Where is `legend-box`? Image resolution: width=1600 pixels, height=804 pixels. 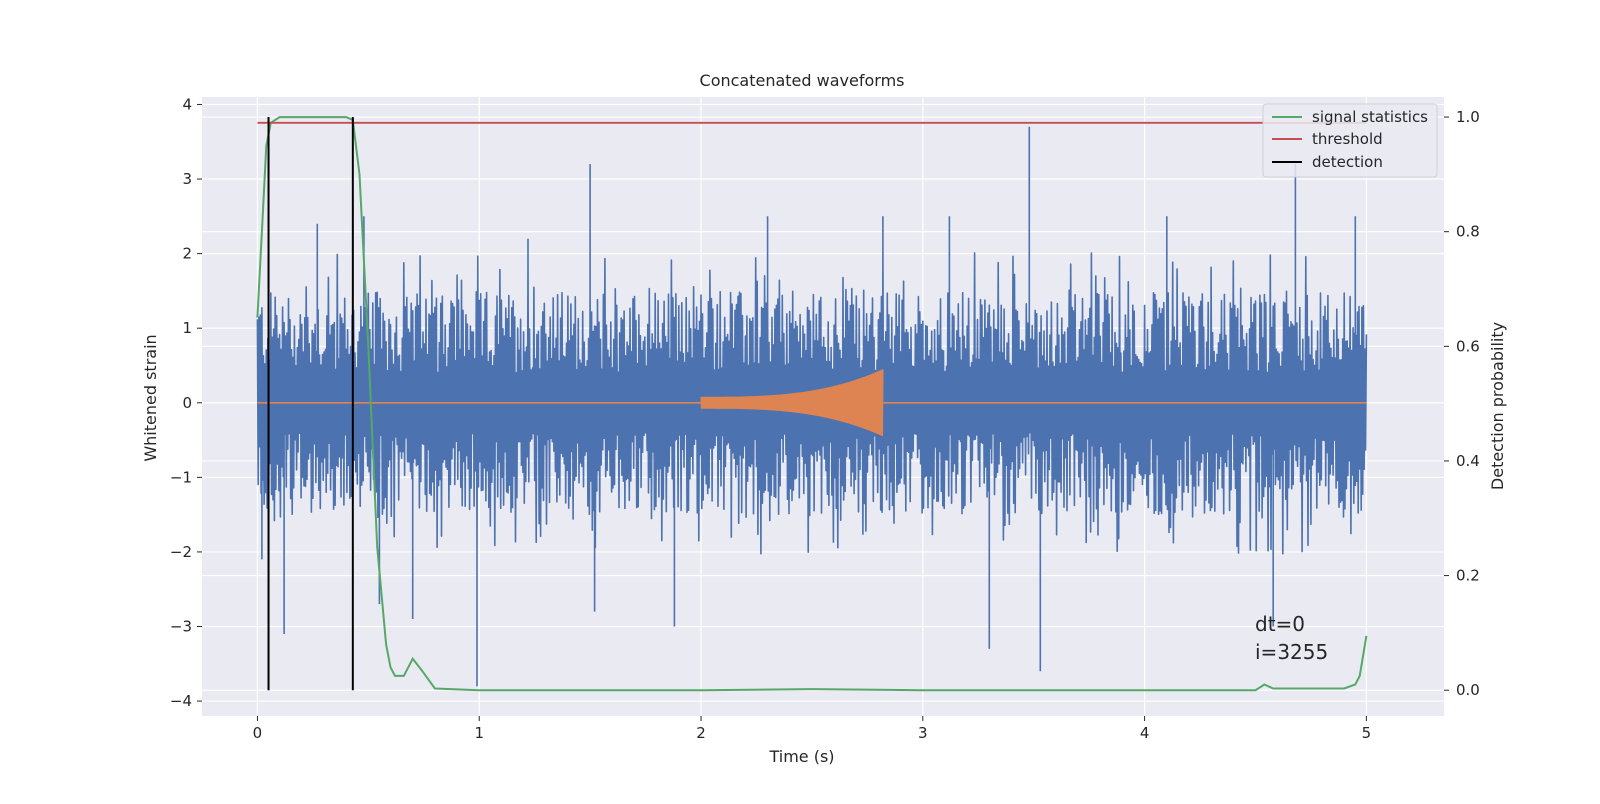
legend-box is located at coordinates (1350, 140).